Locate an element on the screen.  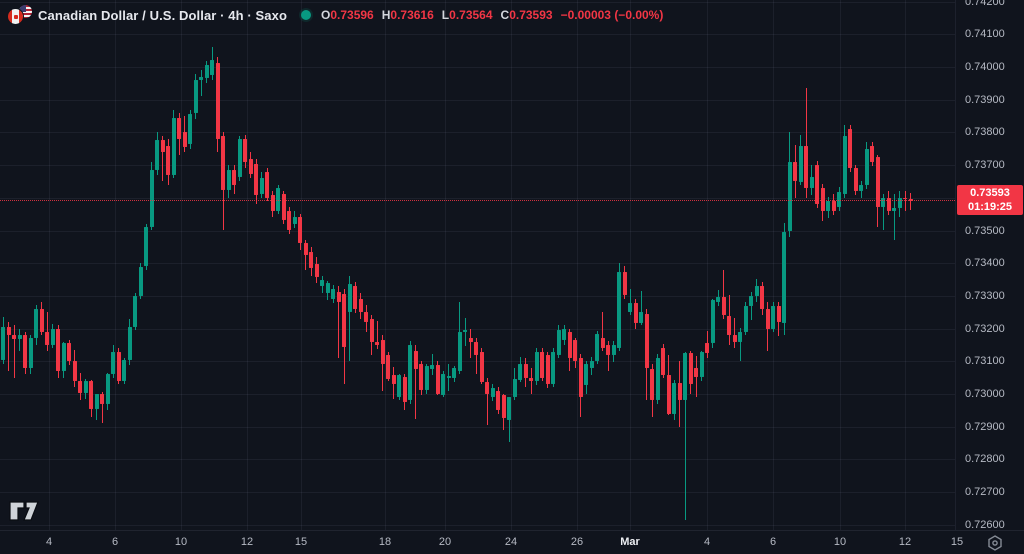
price-axis-label: 0.73400 is located at coordinates (985, 263).